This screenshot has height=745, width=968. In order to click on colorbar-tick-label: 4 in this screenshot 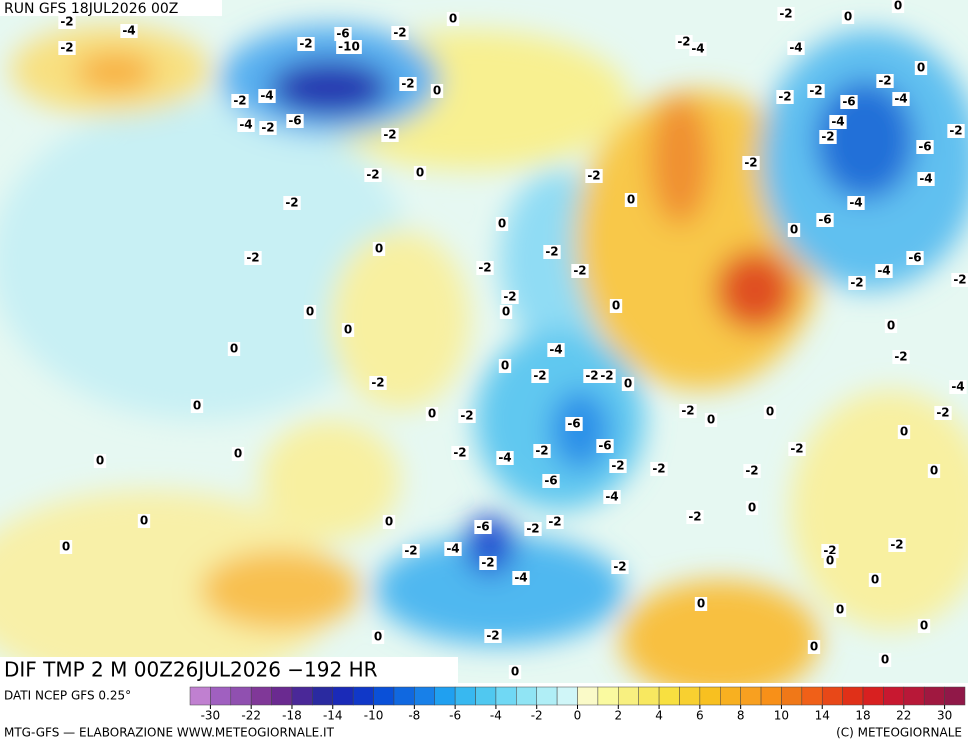, I will do `click(659, 716)`.